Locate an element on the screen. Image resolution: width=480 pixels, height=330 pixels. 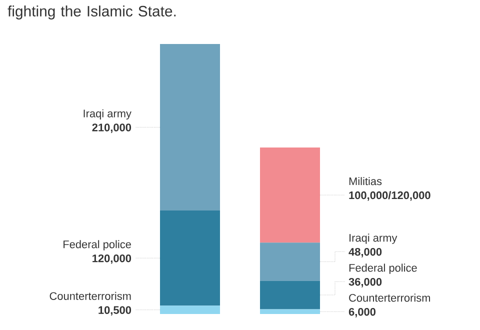
data-label: 36,000 is located at coordinates (365, 283).